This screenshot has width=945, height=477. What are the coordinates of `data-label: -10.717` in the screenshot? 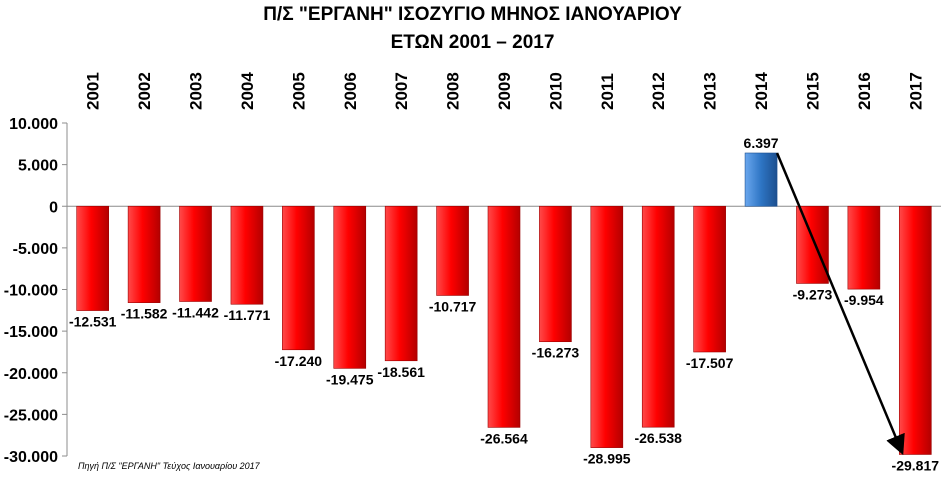 It's located at (453, 306).